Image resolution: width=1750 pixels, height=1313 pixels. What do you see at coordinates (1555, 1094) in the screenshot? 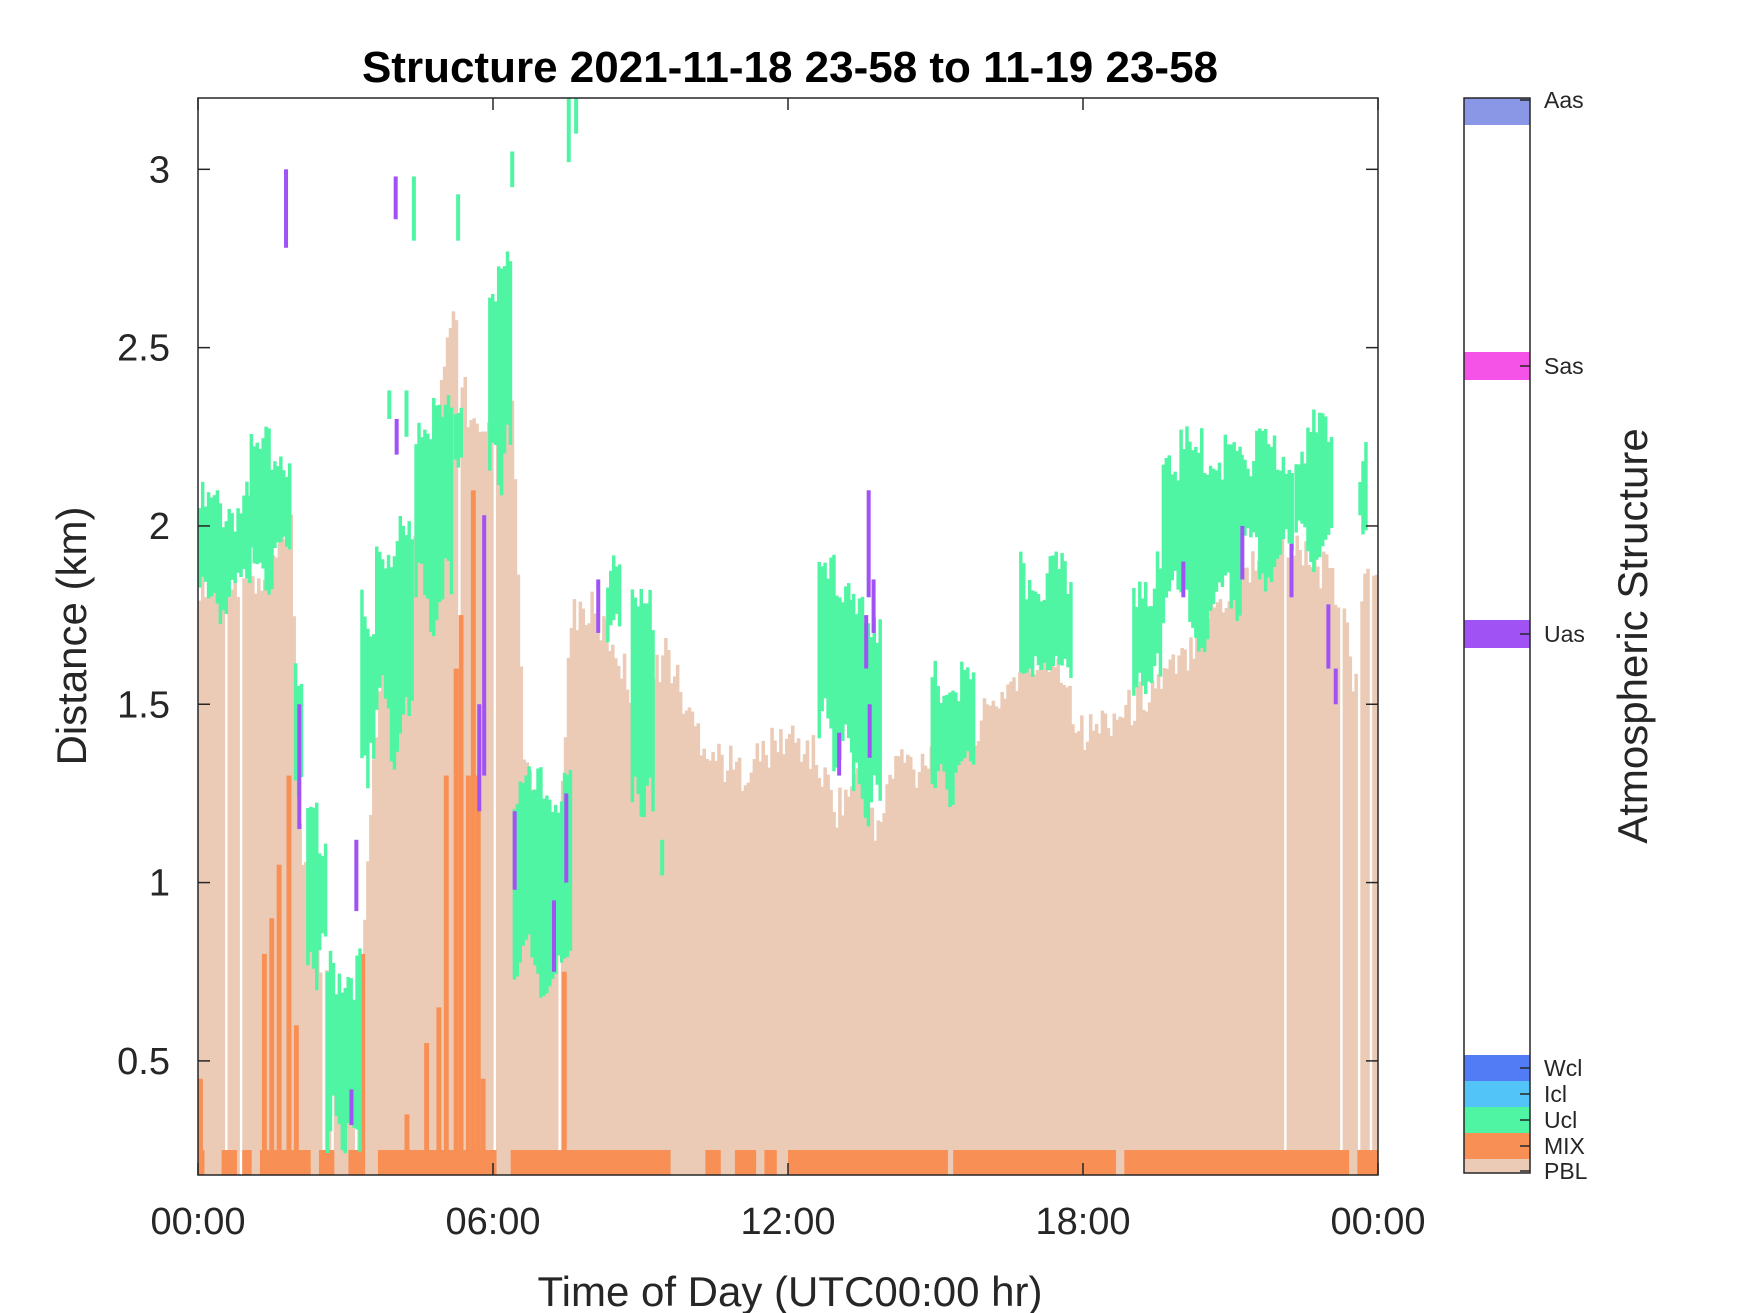
I see `colorbar-label-icl: Icl` at bounding box center [1555, 1094].